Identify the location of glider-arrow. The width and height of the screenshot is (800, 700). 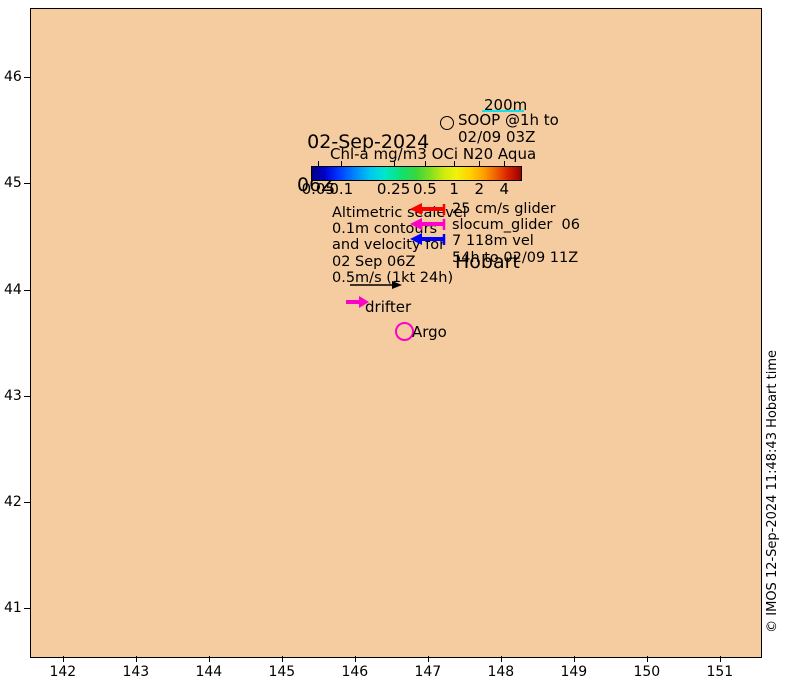
(428, 209).